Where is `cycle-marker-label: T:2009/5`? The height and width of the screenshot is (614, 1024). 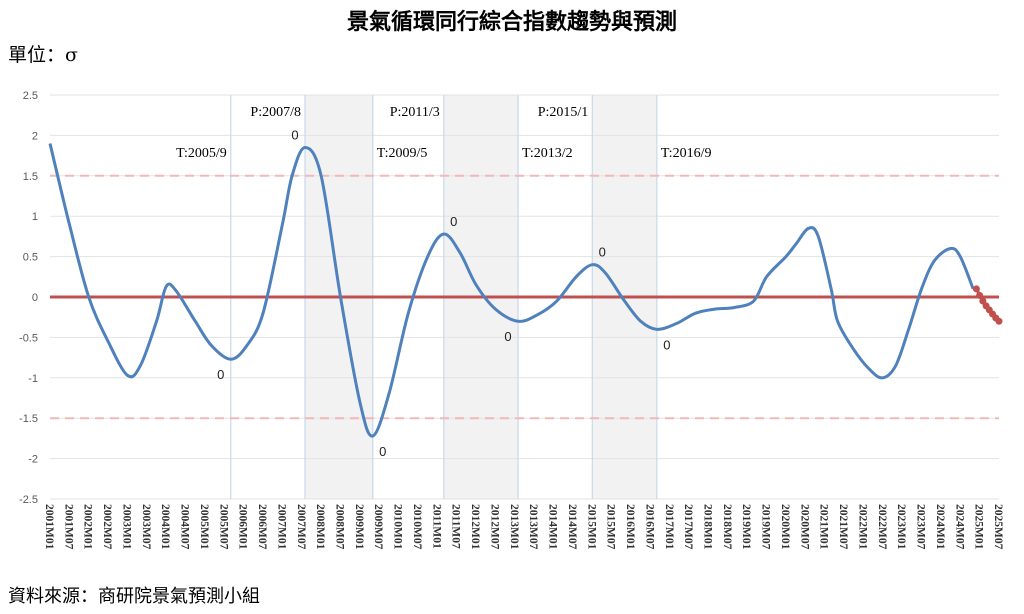
cycle-marker-label: T:2009/5 is located at coordinates (402, 153).